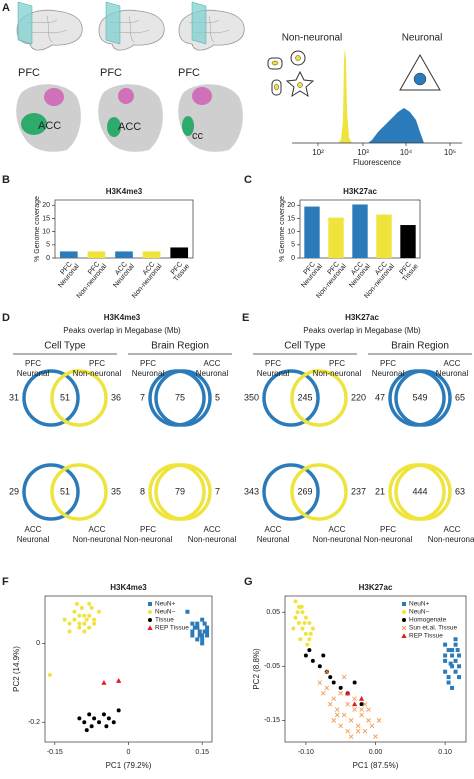 This screenshot has height=779, width=474. Describe the element at coordinates (362, 330) in the screenshot. I see `panel-subtitle: Peaks overlap in Megabase (Mb)` at that location.